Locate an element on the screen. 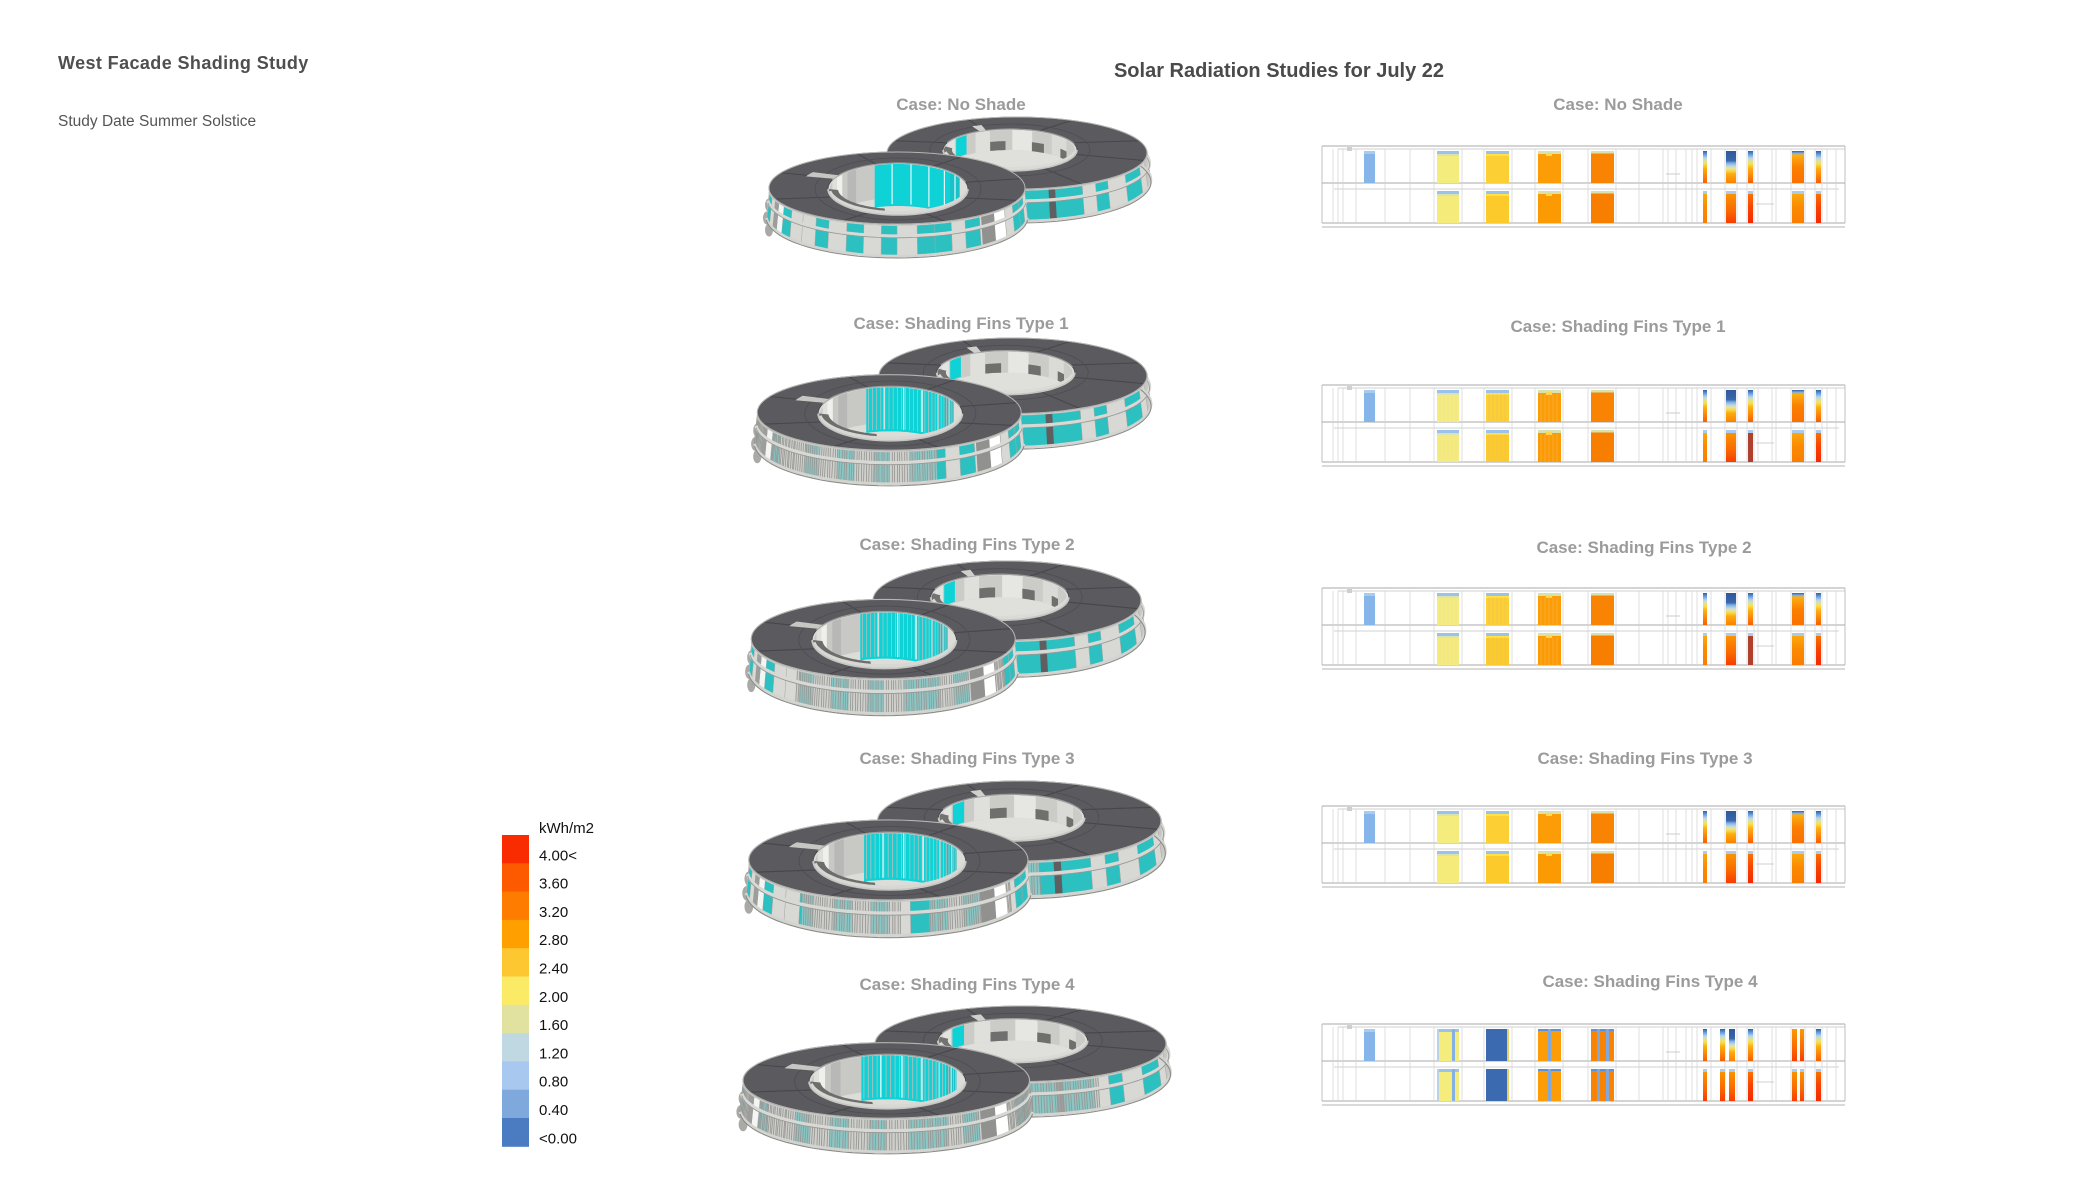 This screenshot has width=2100, height=1200. svg-text: 1.20 is located at coordinates (553, 1053).